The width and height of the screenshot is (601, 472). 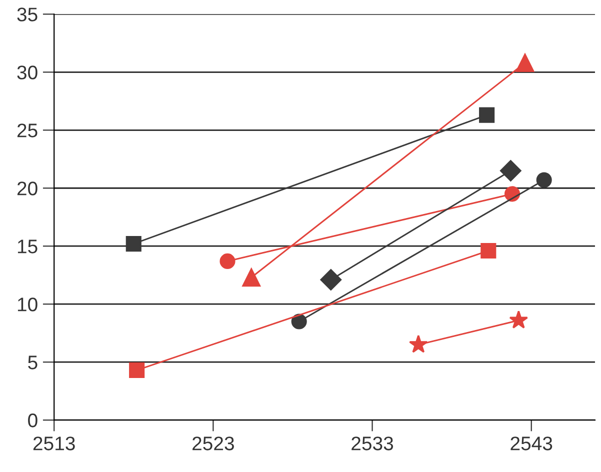 I want to click on y-tick-label: 10, so click(x=28, y=305).